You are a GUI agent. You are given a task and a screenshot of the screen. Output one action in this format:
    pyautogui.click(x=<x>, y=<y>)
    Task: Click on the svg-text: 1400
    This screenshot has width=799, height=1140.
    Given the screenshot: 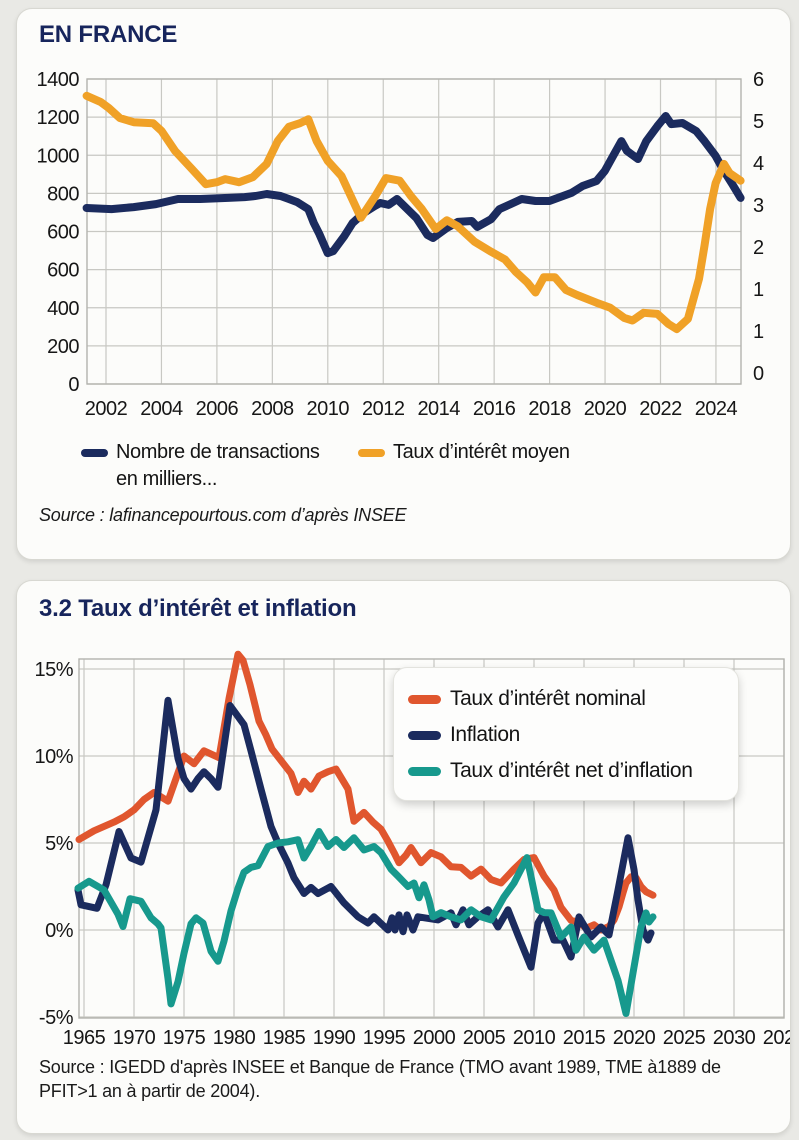 What is the action you would take?
    pyautogui.click(x=58, y=80)
    